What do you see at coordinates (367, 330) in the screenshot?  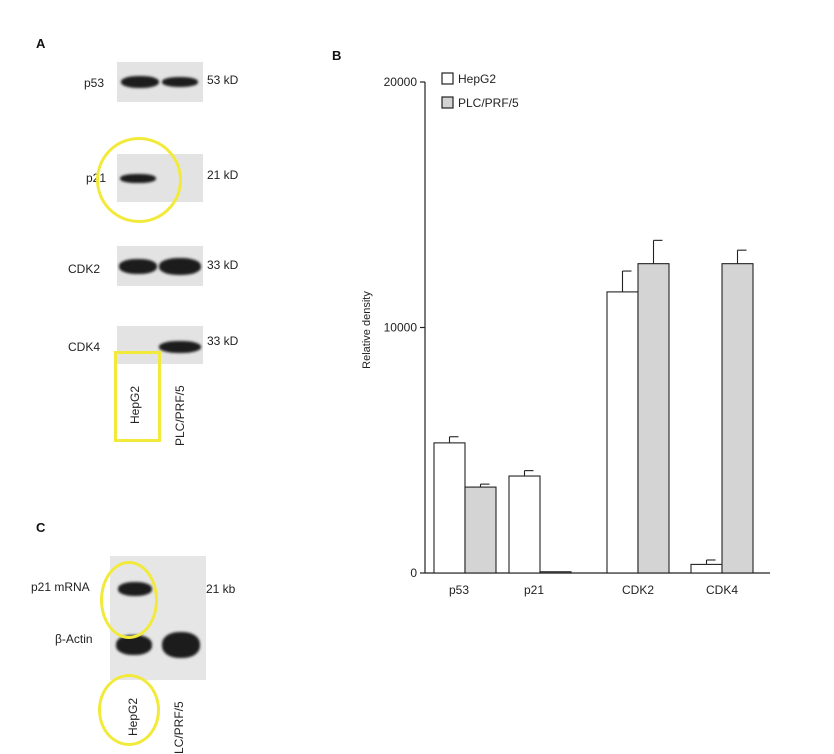 I see `y-axis-label: Relative density` at bounding box center [367, 330].